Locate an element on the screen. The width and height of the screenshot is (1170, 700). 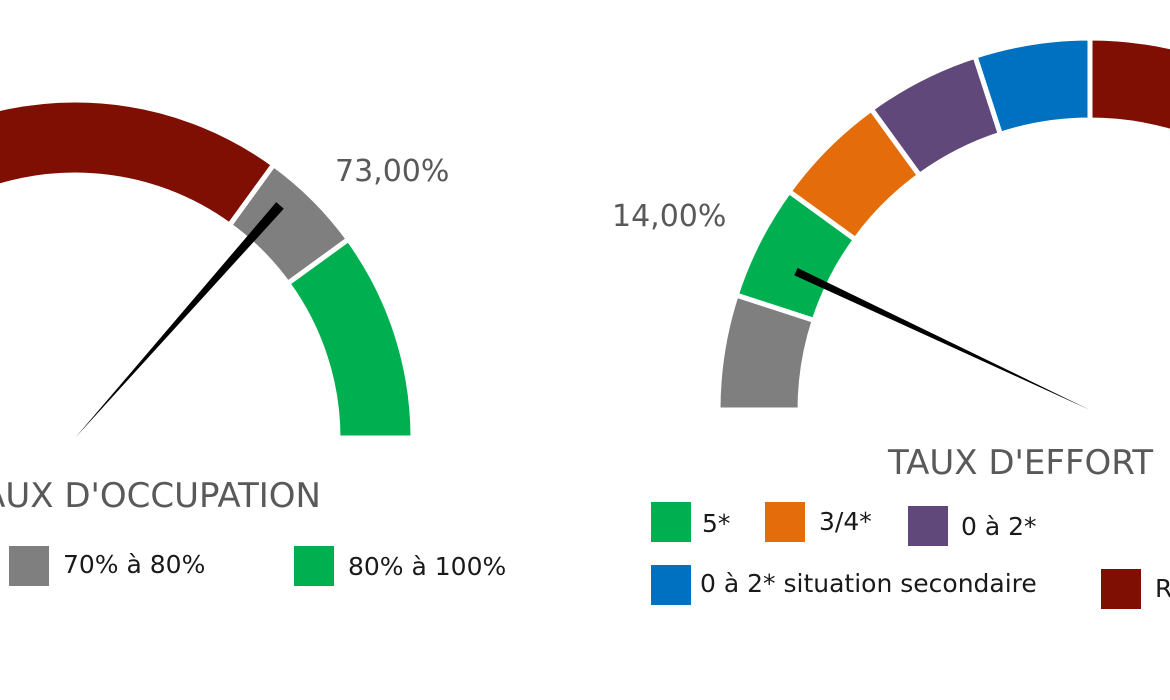
legend-swatch-3-4-stars is located at coordinates (785, 522).